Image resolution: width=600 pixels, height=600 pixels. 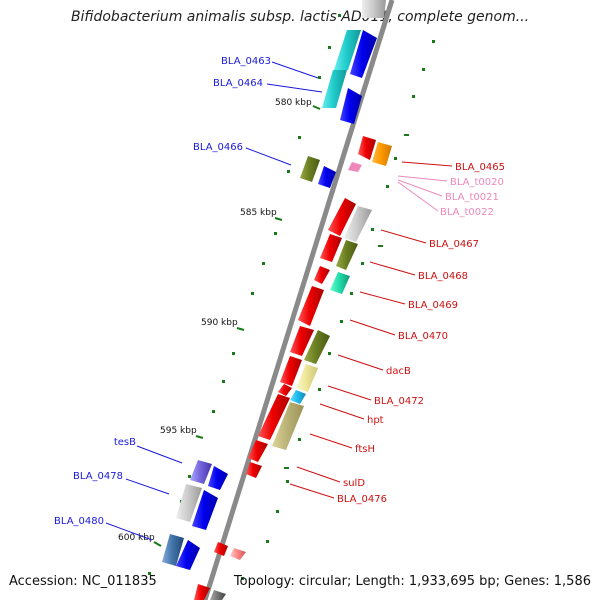 What do you see at coordinates (218, 595) in the screenshot?
I see `gene-feature-dark-bottom` at bounding box center [218, 595].